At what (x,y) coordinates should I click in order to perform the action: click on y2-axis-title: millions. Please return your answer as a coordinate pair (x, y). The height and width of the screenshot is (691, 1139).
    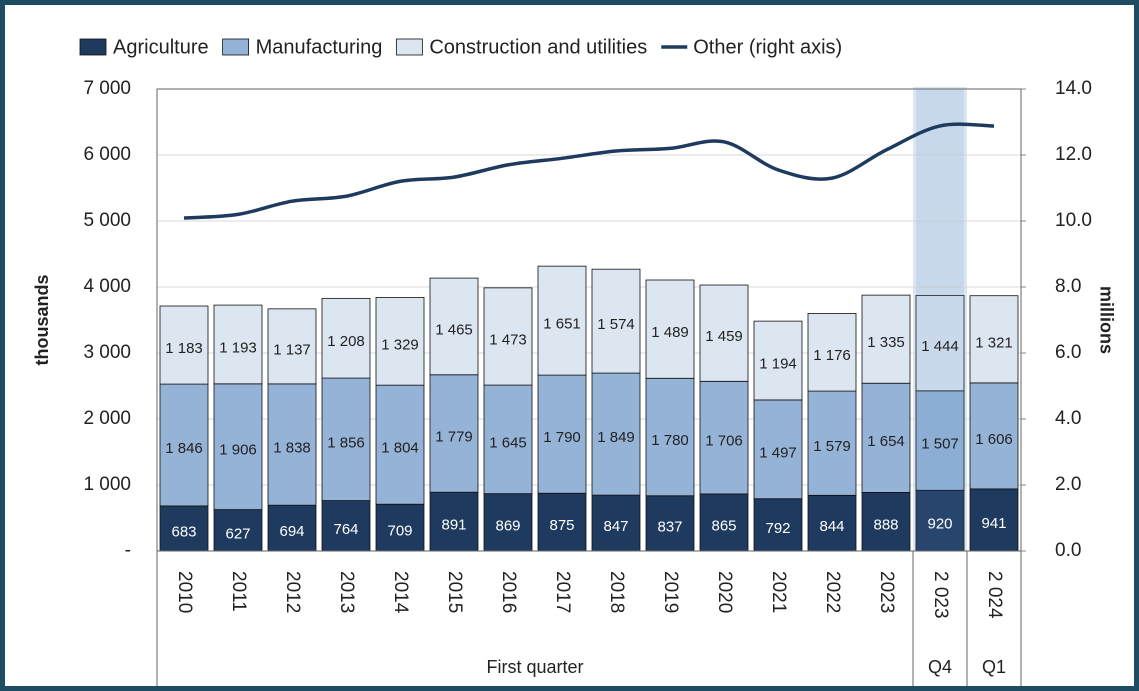
    Looking at the image, I should click on (1106, 320).